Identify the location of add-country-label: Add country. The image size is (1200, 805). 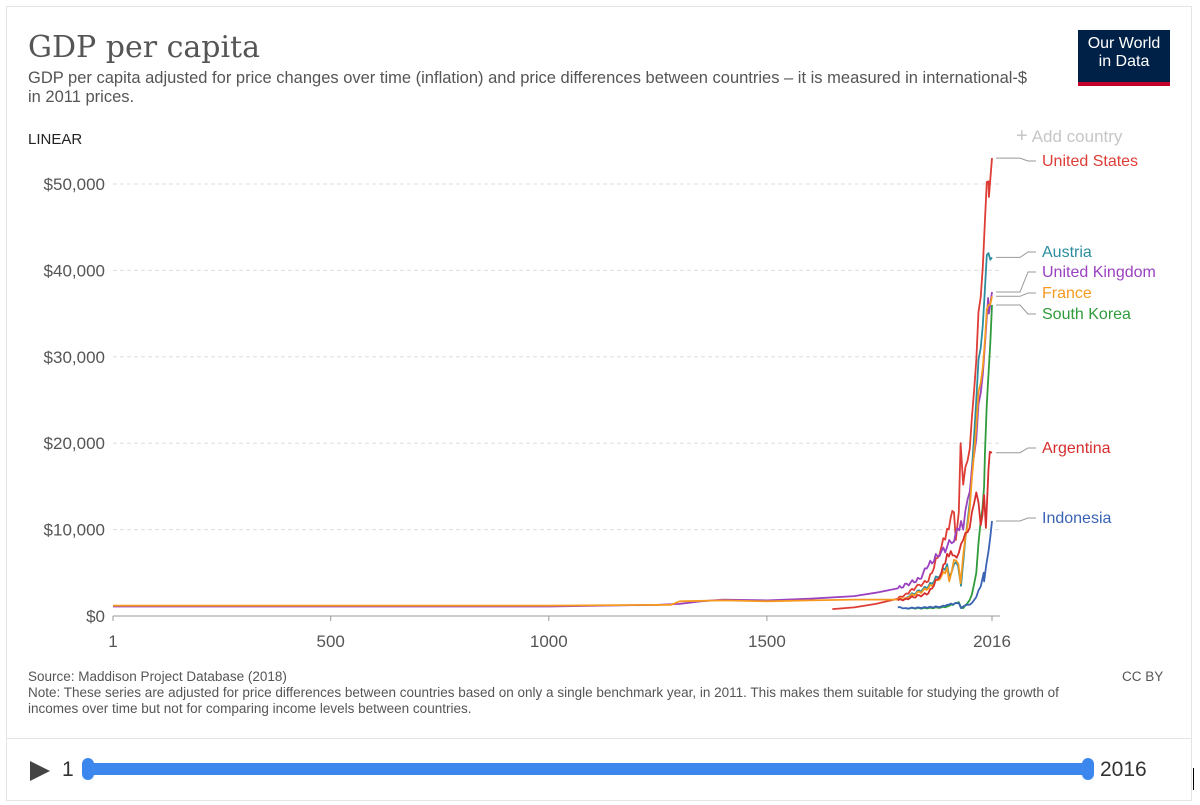
(1077, 136).